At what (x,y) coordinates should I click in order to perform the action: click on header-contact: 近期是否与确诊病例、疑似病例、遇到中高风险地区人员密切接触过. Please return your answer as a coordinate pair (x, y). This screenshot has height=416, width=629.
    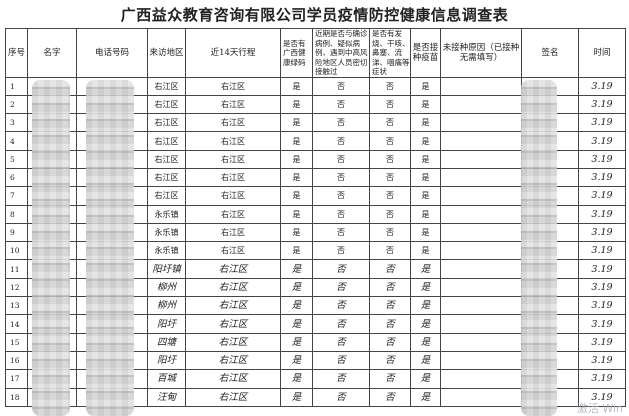
    Looking at the image, I should click on (341, 53).